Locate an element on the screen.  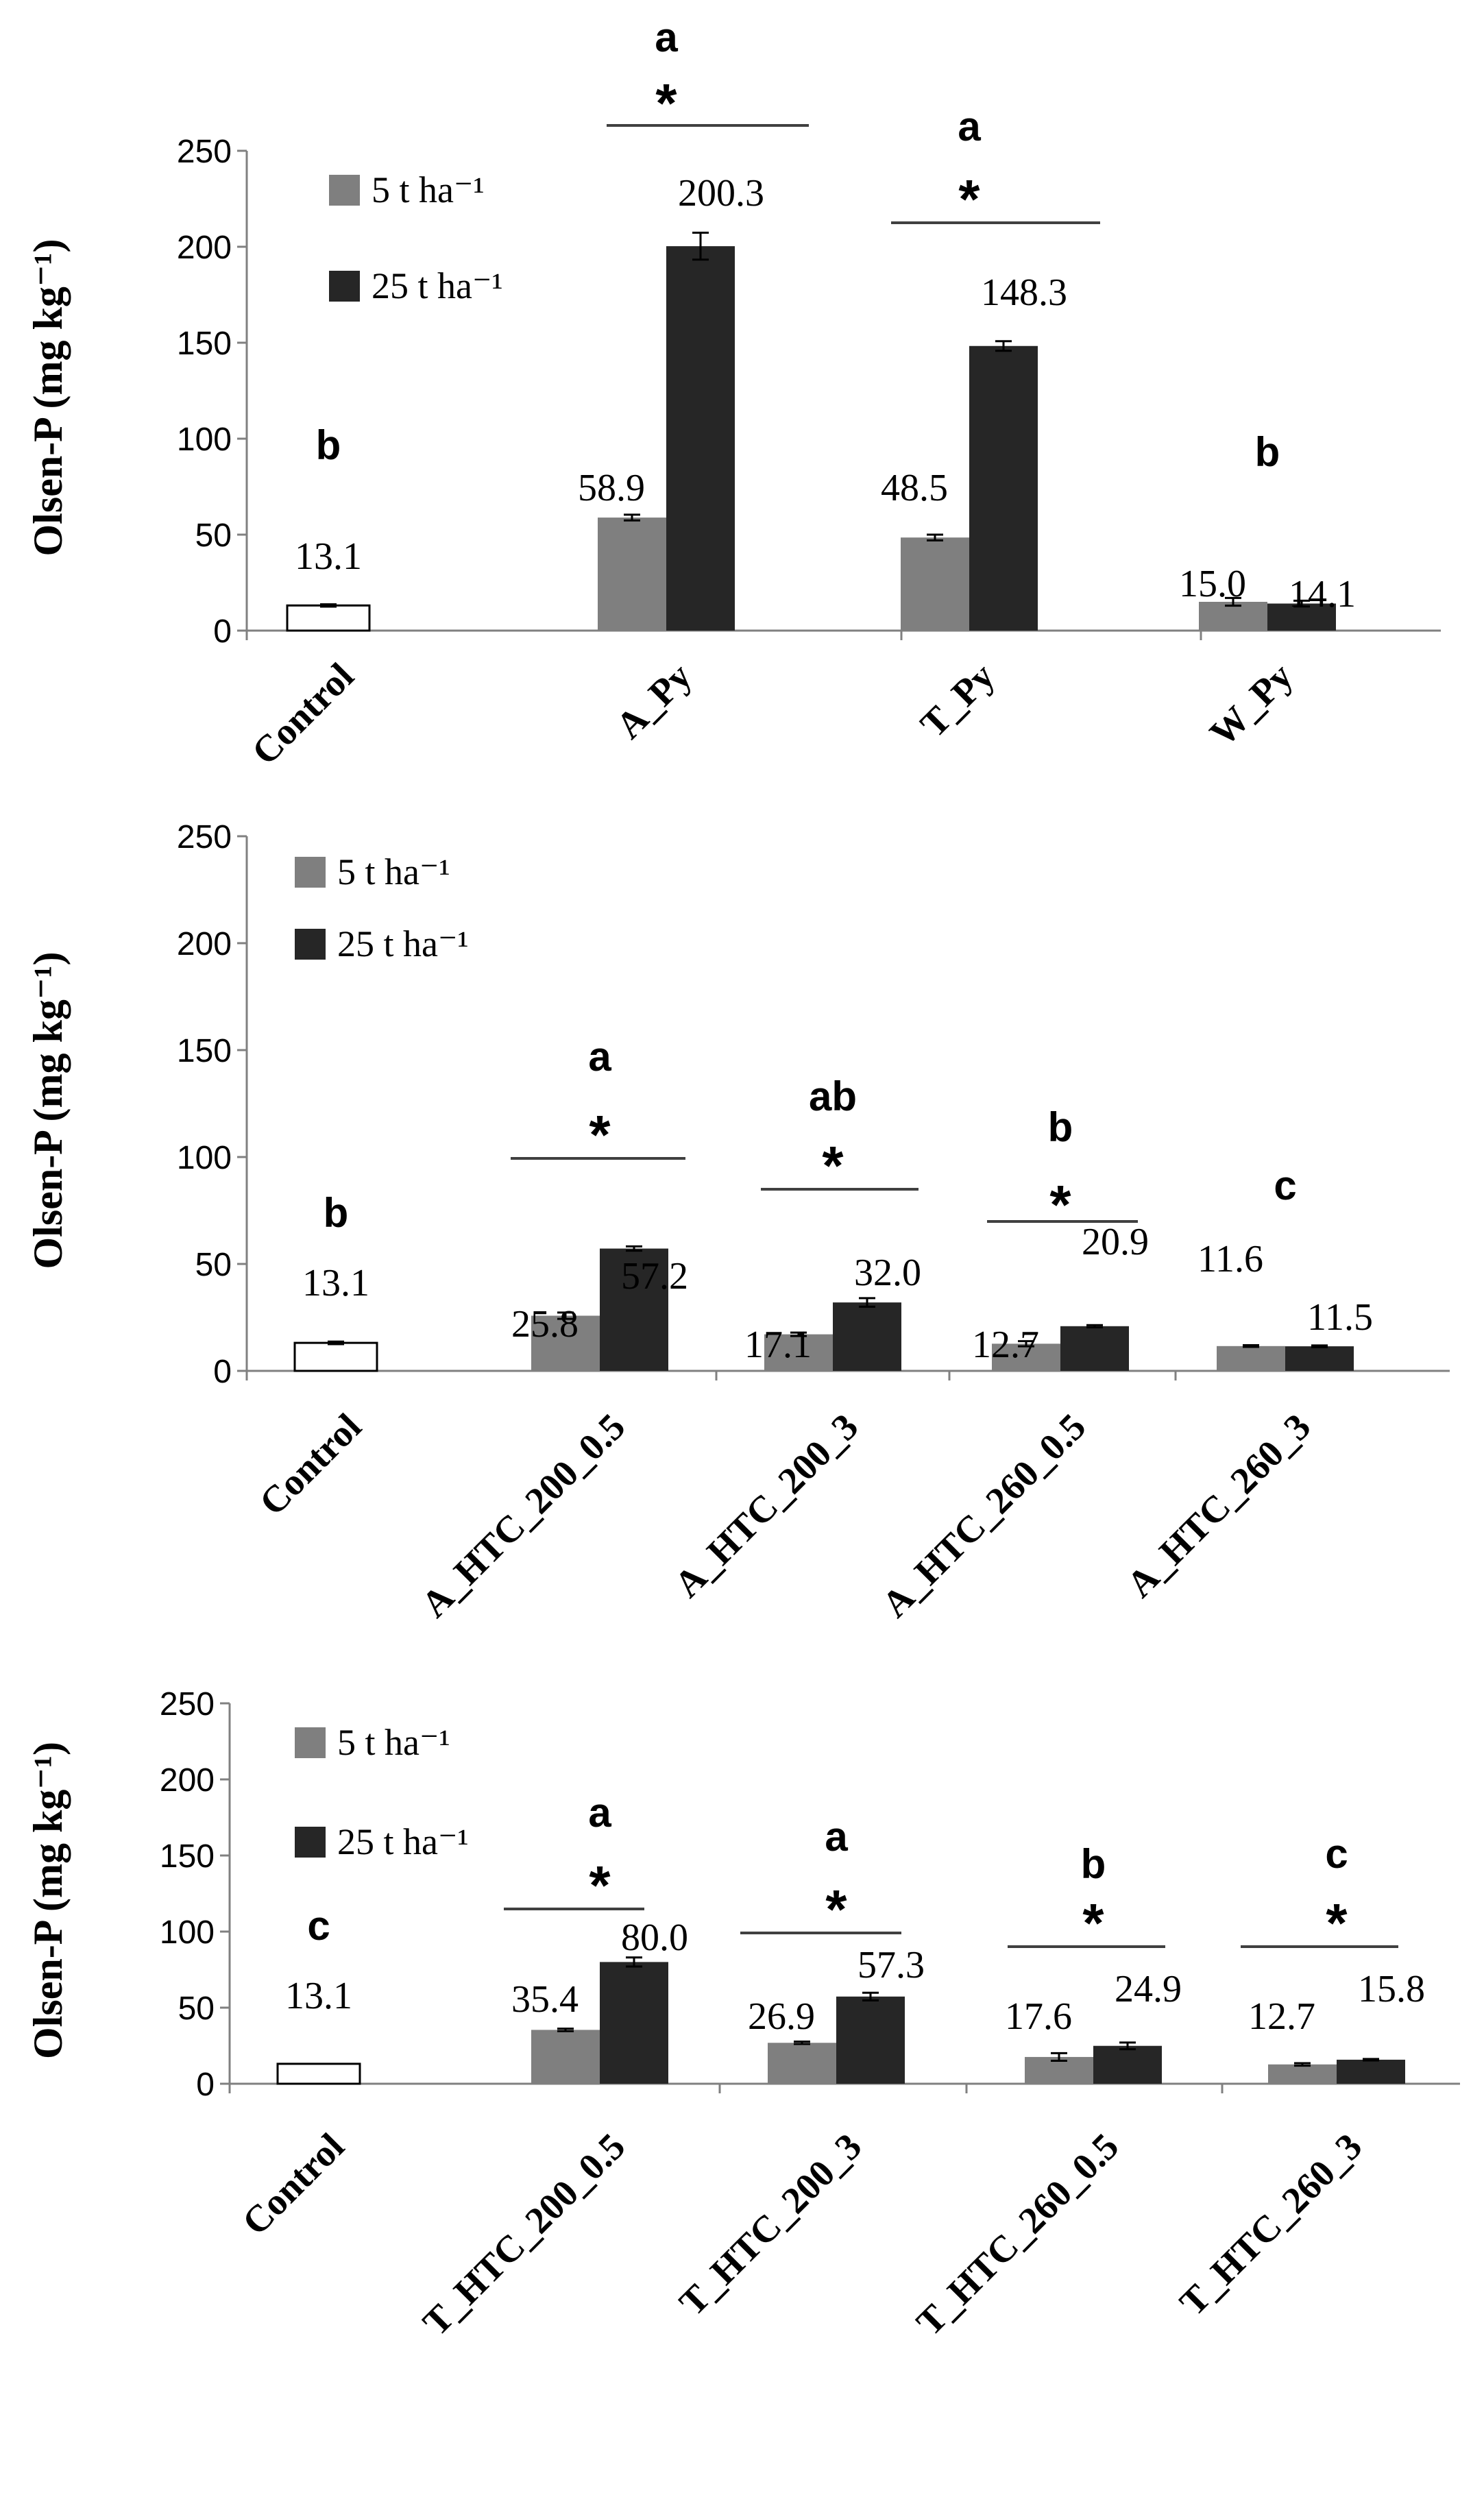
x-category-label: T_HTC_200_3 is located at coordinates (770, 2224).